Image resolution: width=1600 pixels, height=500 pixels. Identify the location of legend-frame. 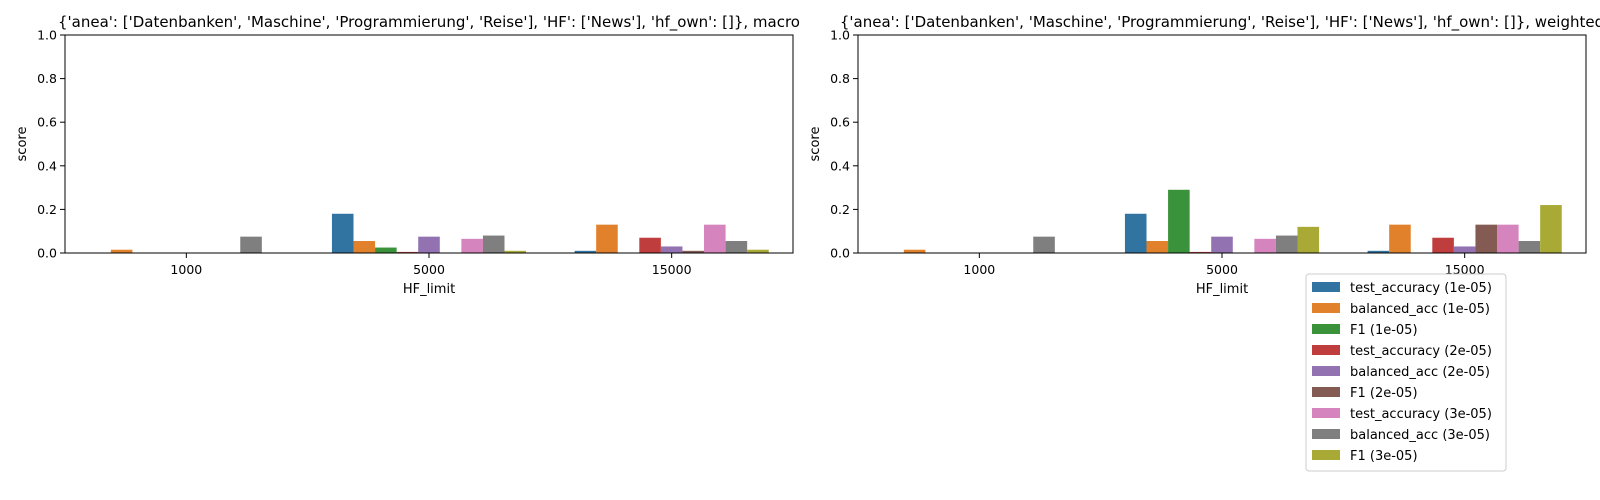
(1406, 372).